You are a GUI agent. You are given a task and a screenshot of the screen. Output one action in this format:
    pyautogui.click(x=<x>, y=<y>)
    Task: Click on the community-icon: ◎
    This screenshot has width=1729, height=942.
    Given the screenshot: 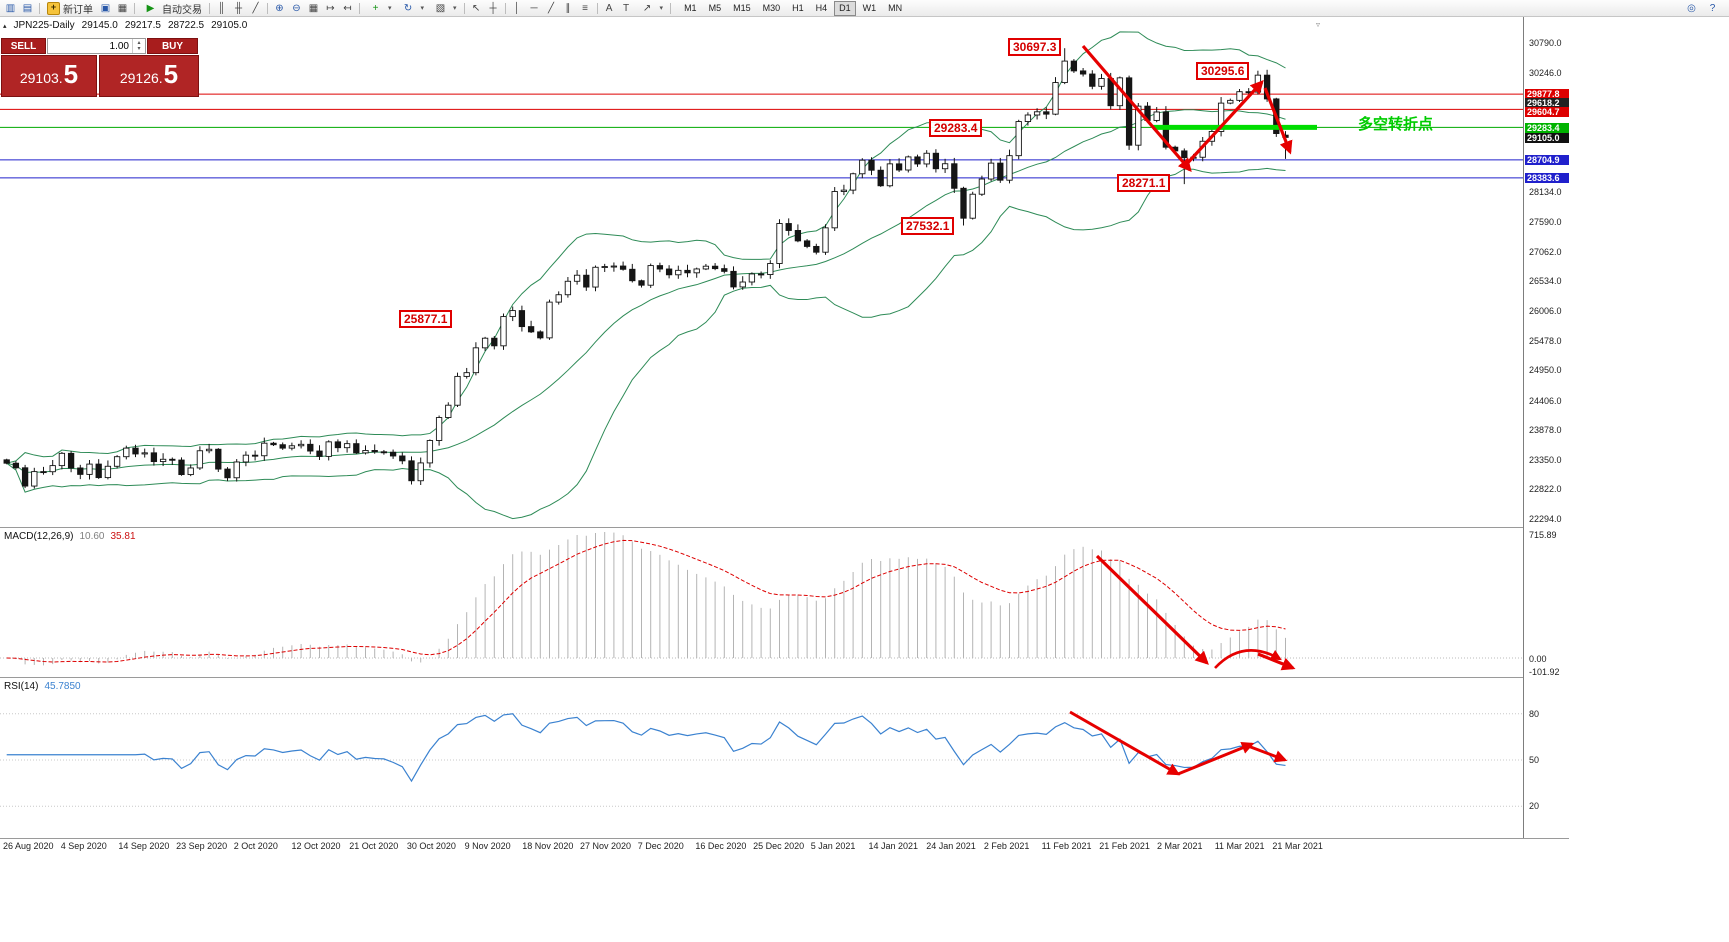 What is the action you would take?
    pyautogui.click(x=1691, y=8)
    